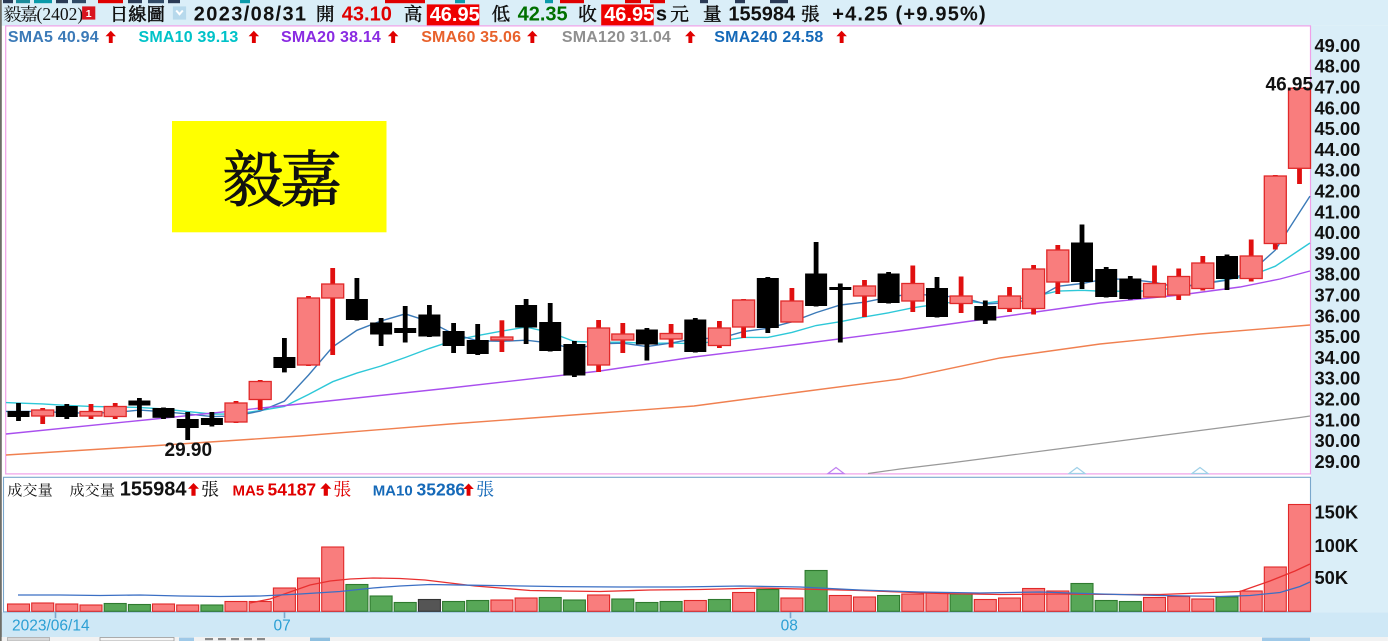  Describe the element at coordinates (189, 37) in the screenshot. I see `svg-text: SMA10 39.13` at that location.